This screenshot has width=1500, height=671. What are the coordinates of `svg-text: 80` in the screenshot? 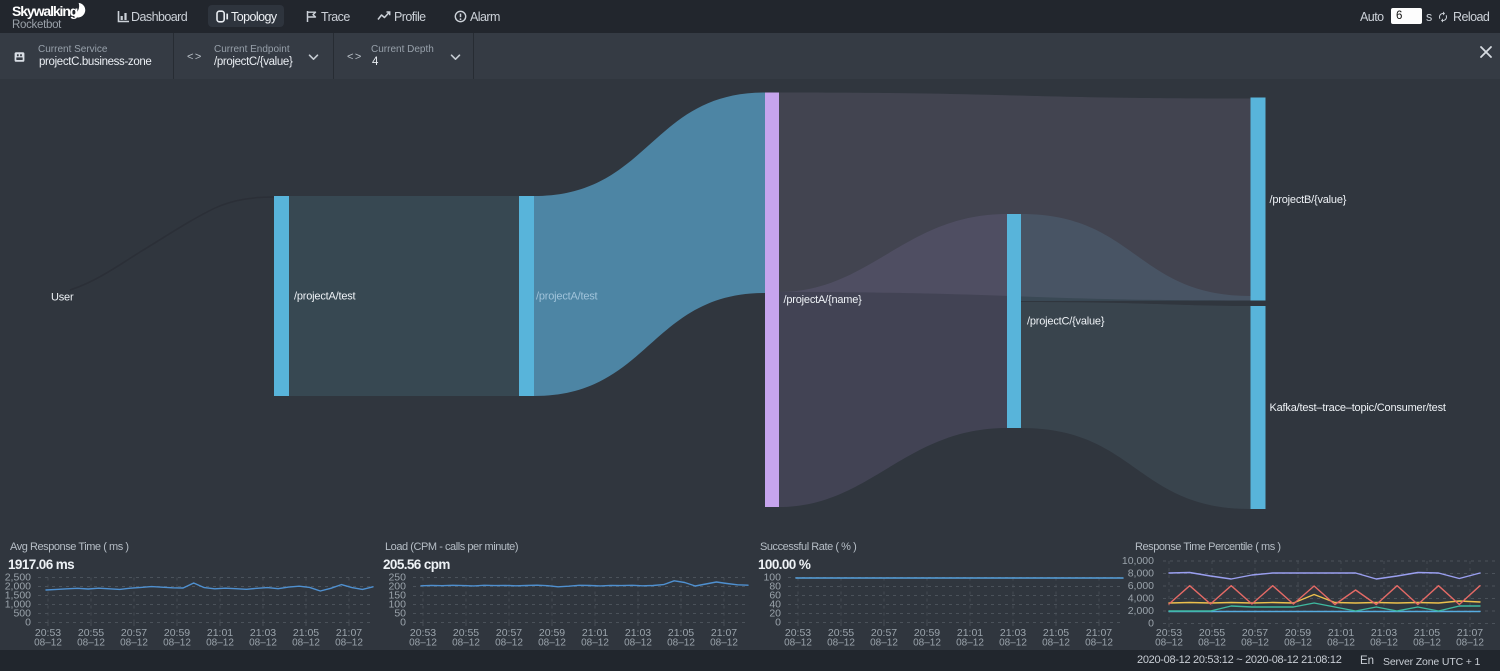 It's located at (775, 586).